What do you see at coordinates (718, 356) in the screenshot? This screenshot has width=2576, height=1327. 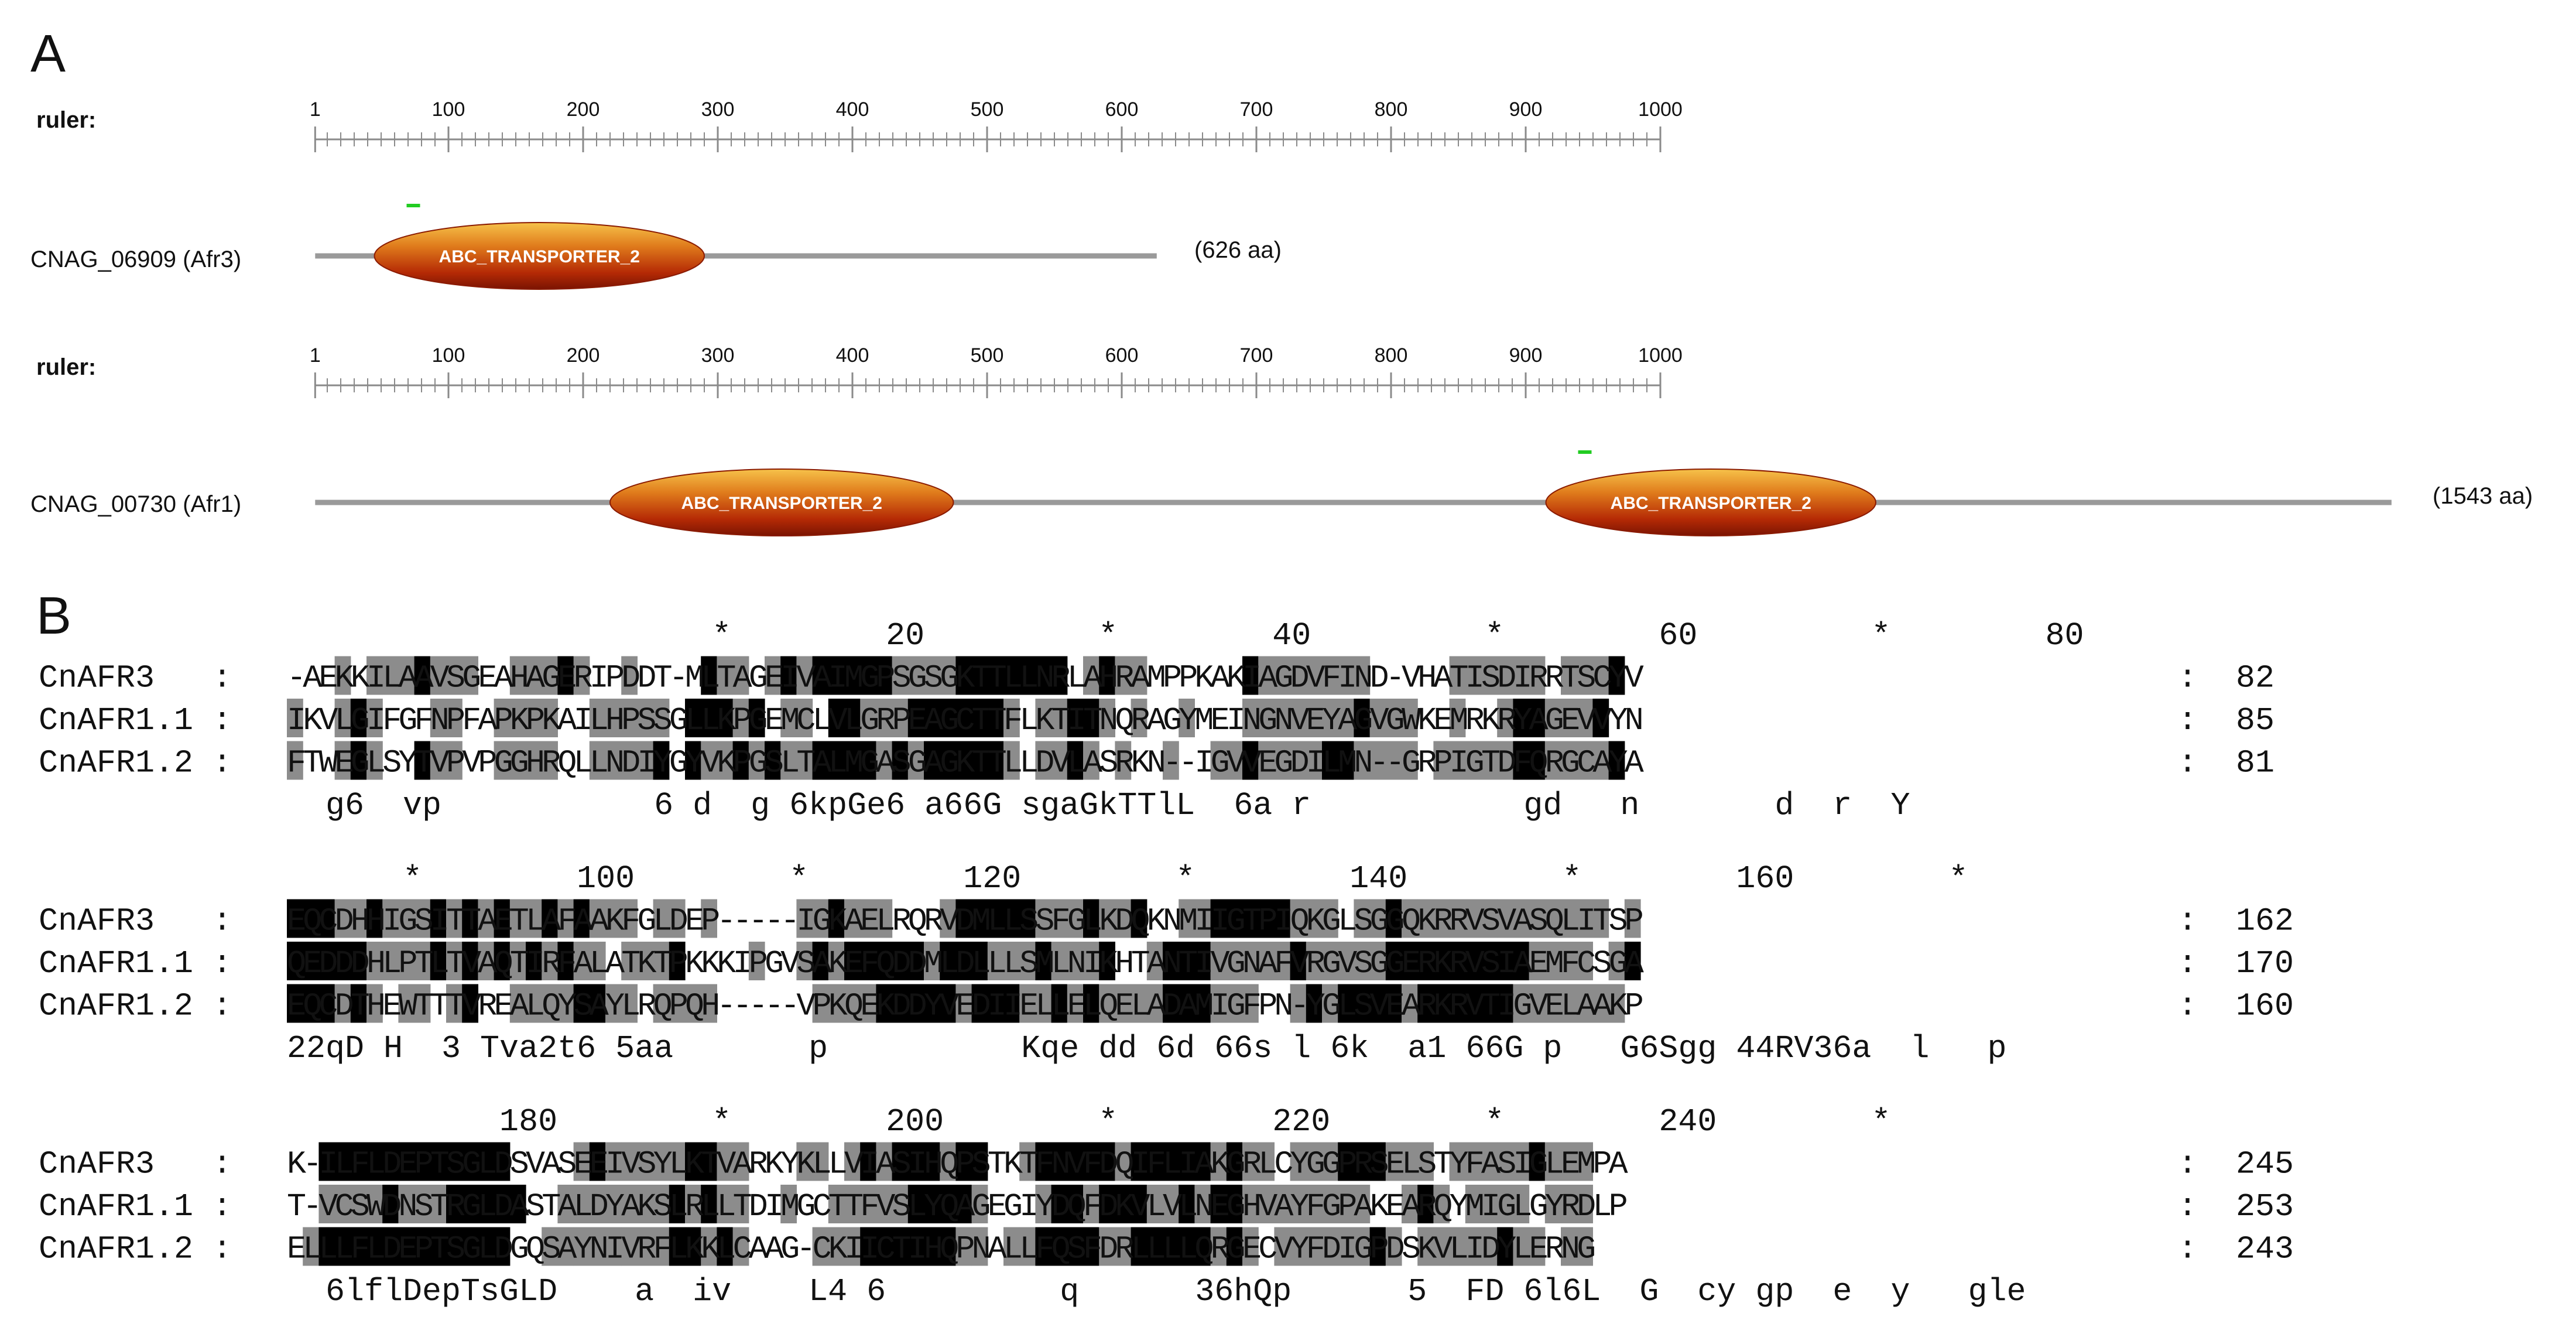 I see `ruler-tick-label: 300` at bounding box center [718, 356].